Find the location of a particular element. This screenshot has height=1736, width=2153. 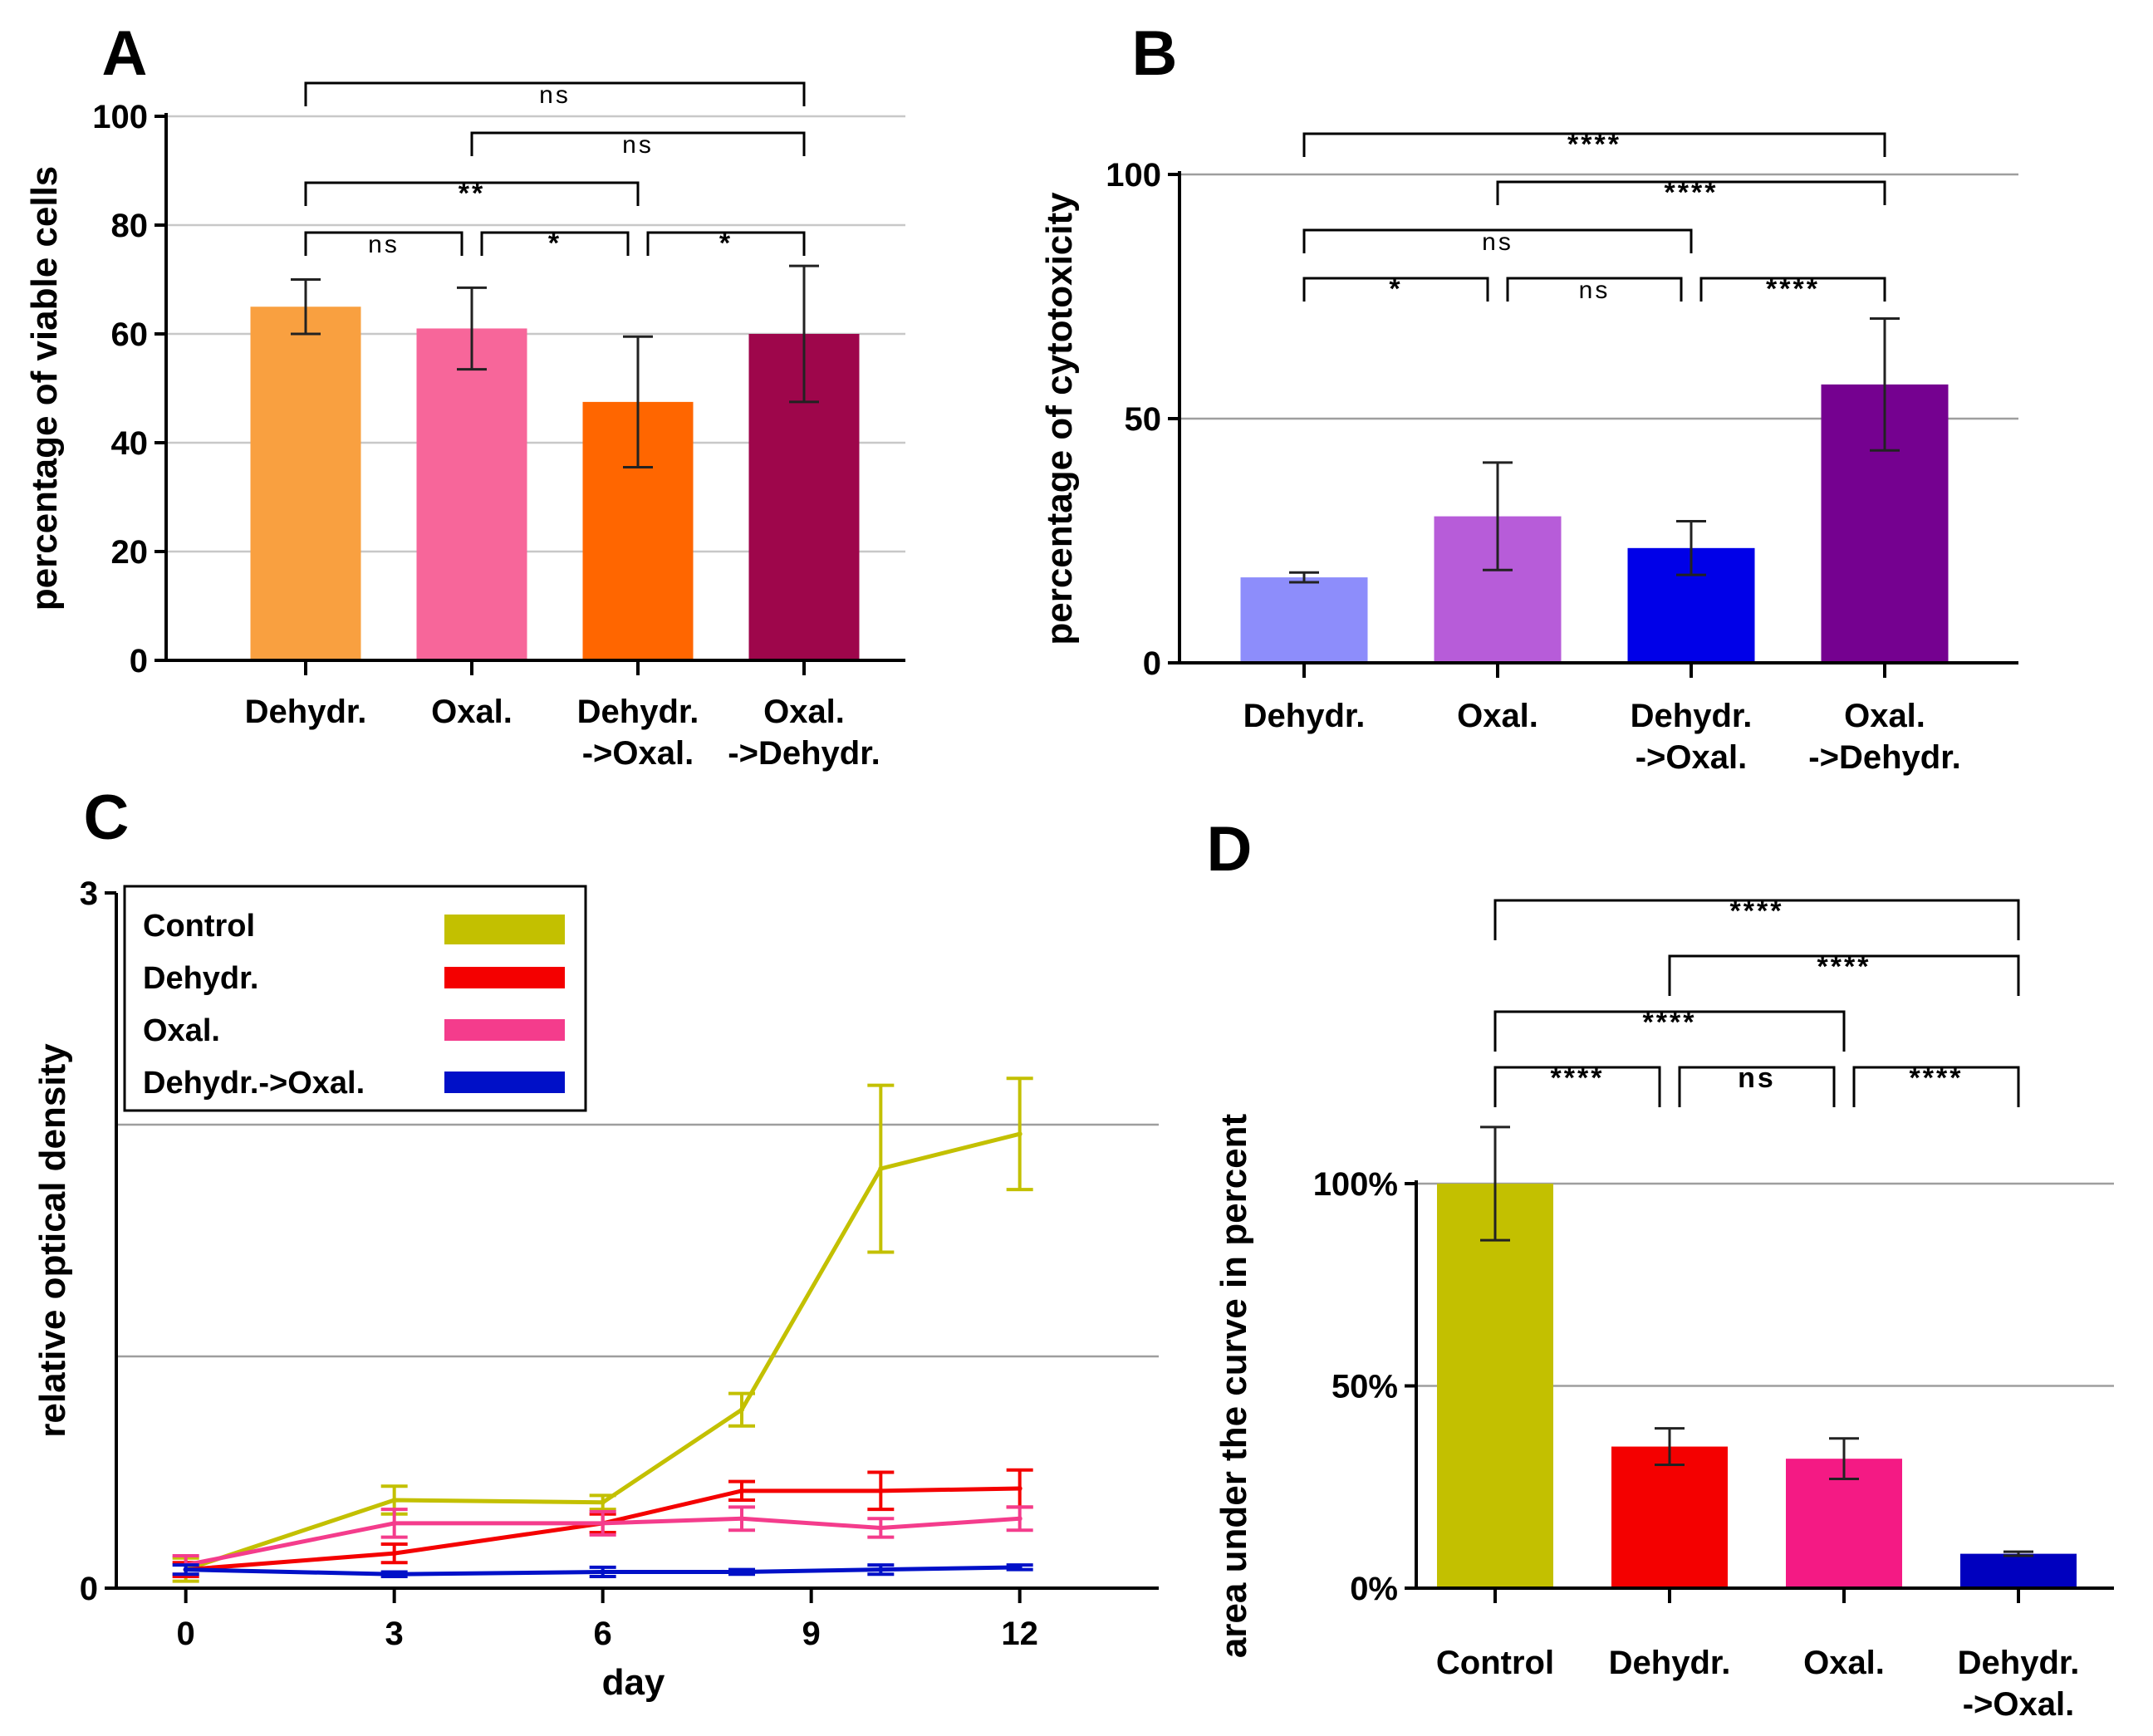

y-tick-label: 3 is located at coordinates (89, 894).